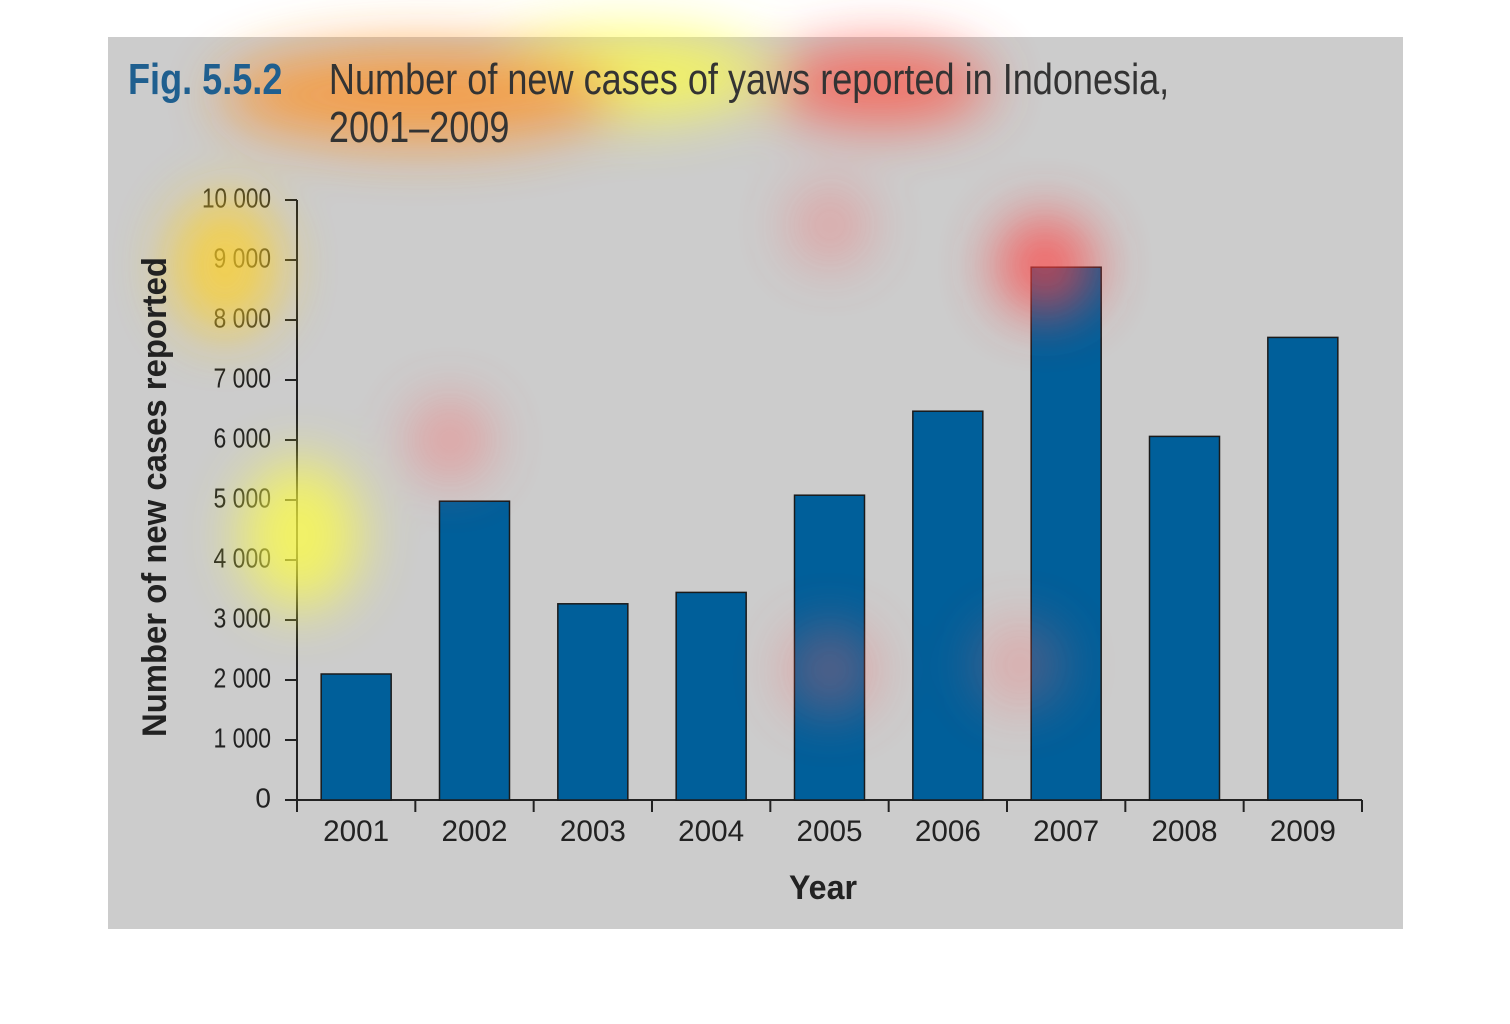 The height and width of the screenshot is (1024, 1510). What do you see at coordinates (593, 831) in the screenshot?
I see `x-tick-label: 2003` at bounding box center [593, 831].